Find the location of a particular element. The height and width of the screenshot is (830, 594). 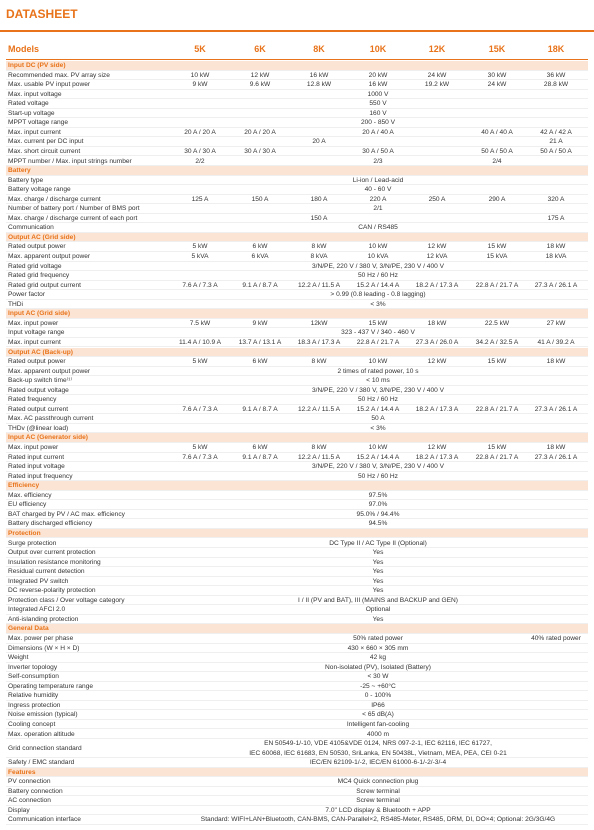

spec-value: Non-isolated (PV), Isolated (Battery) is located at coordinates (378, 667).